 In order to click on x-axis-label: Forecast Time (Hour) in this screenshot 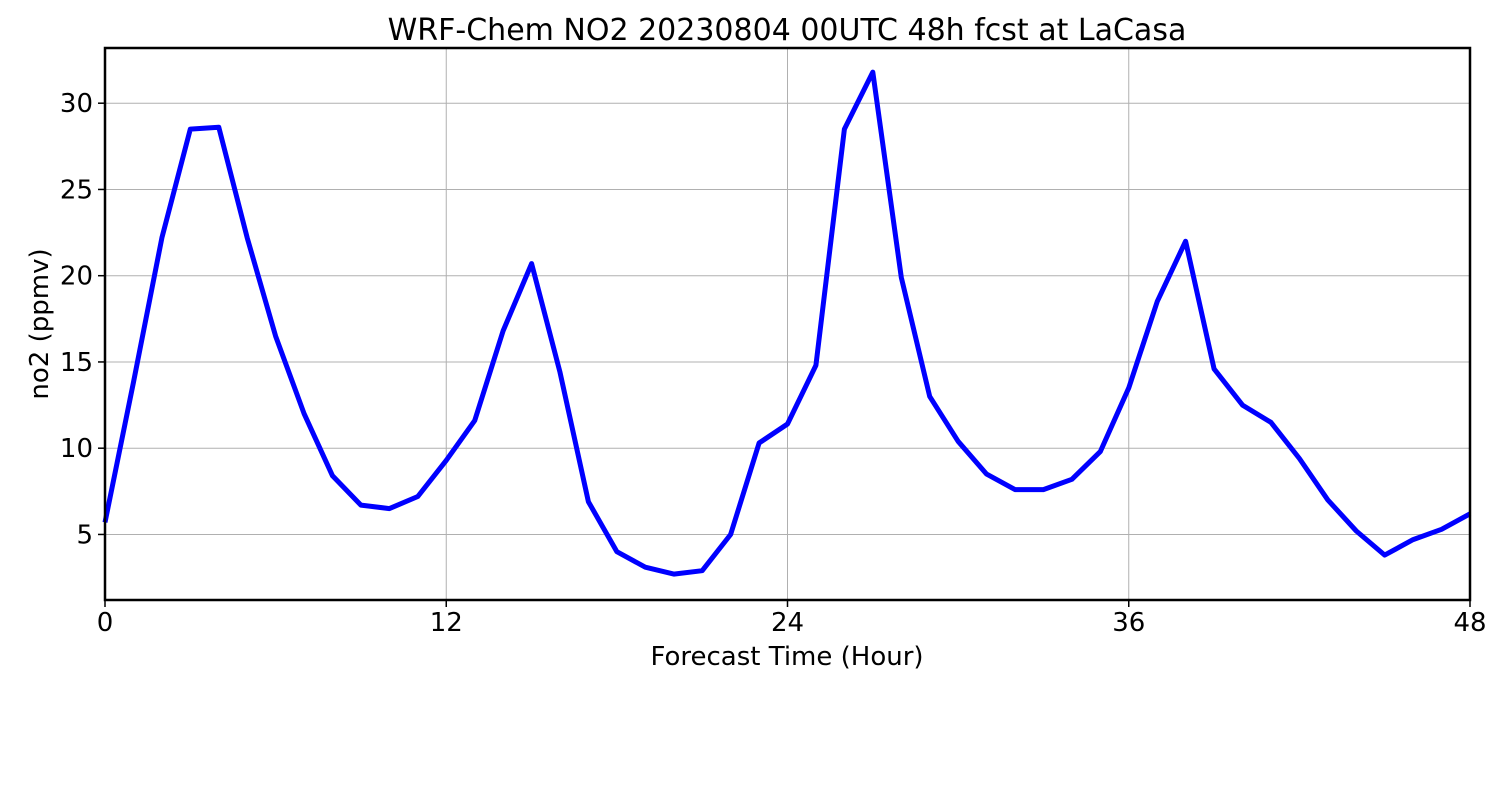, I will do `click(786, 657)`.